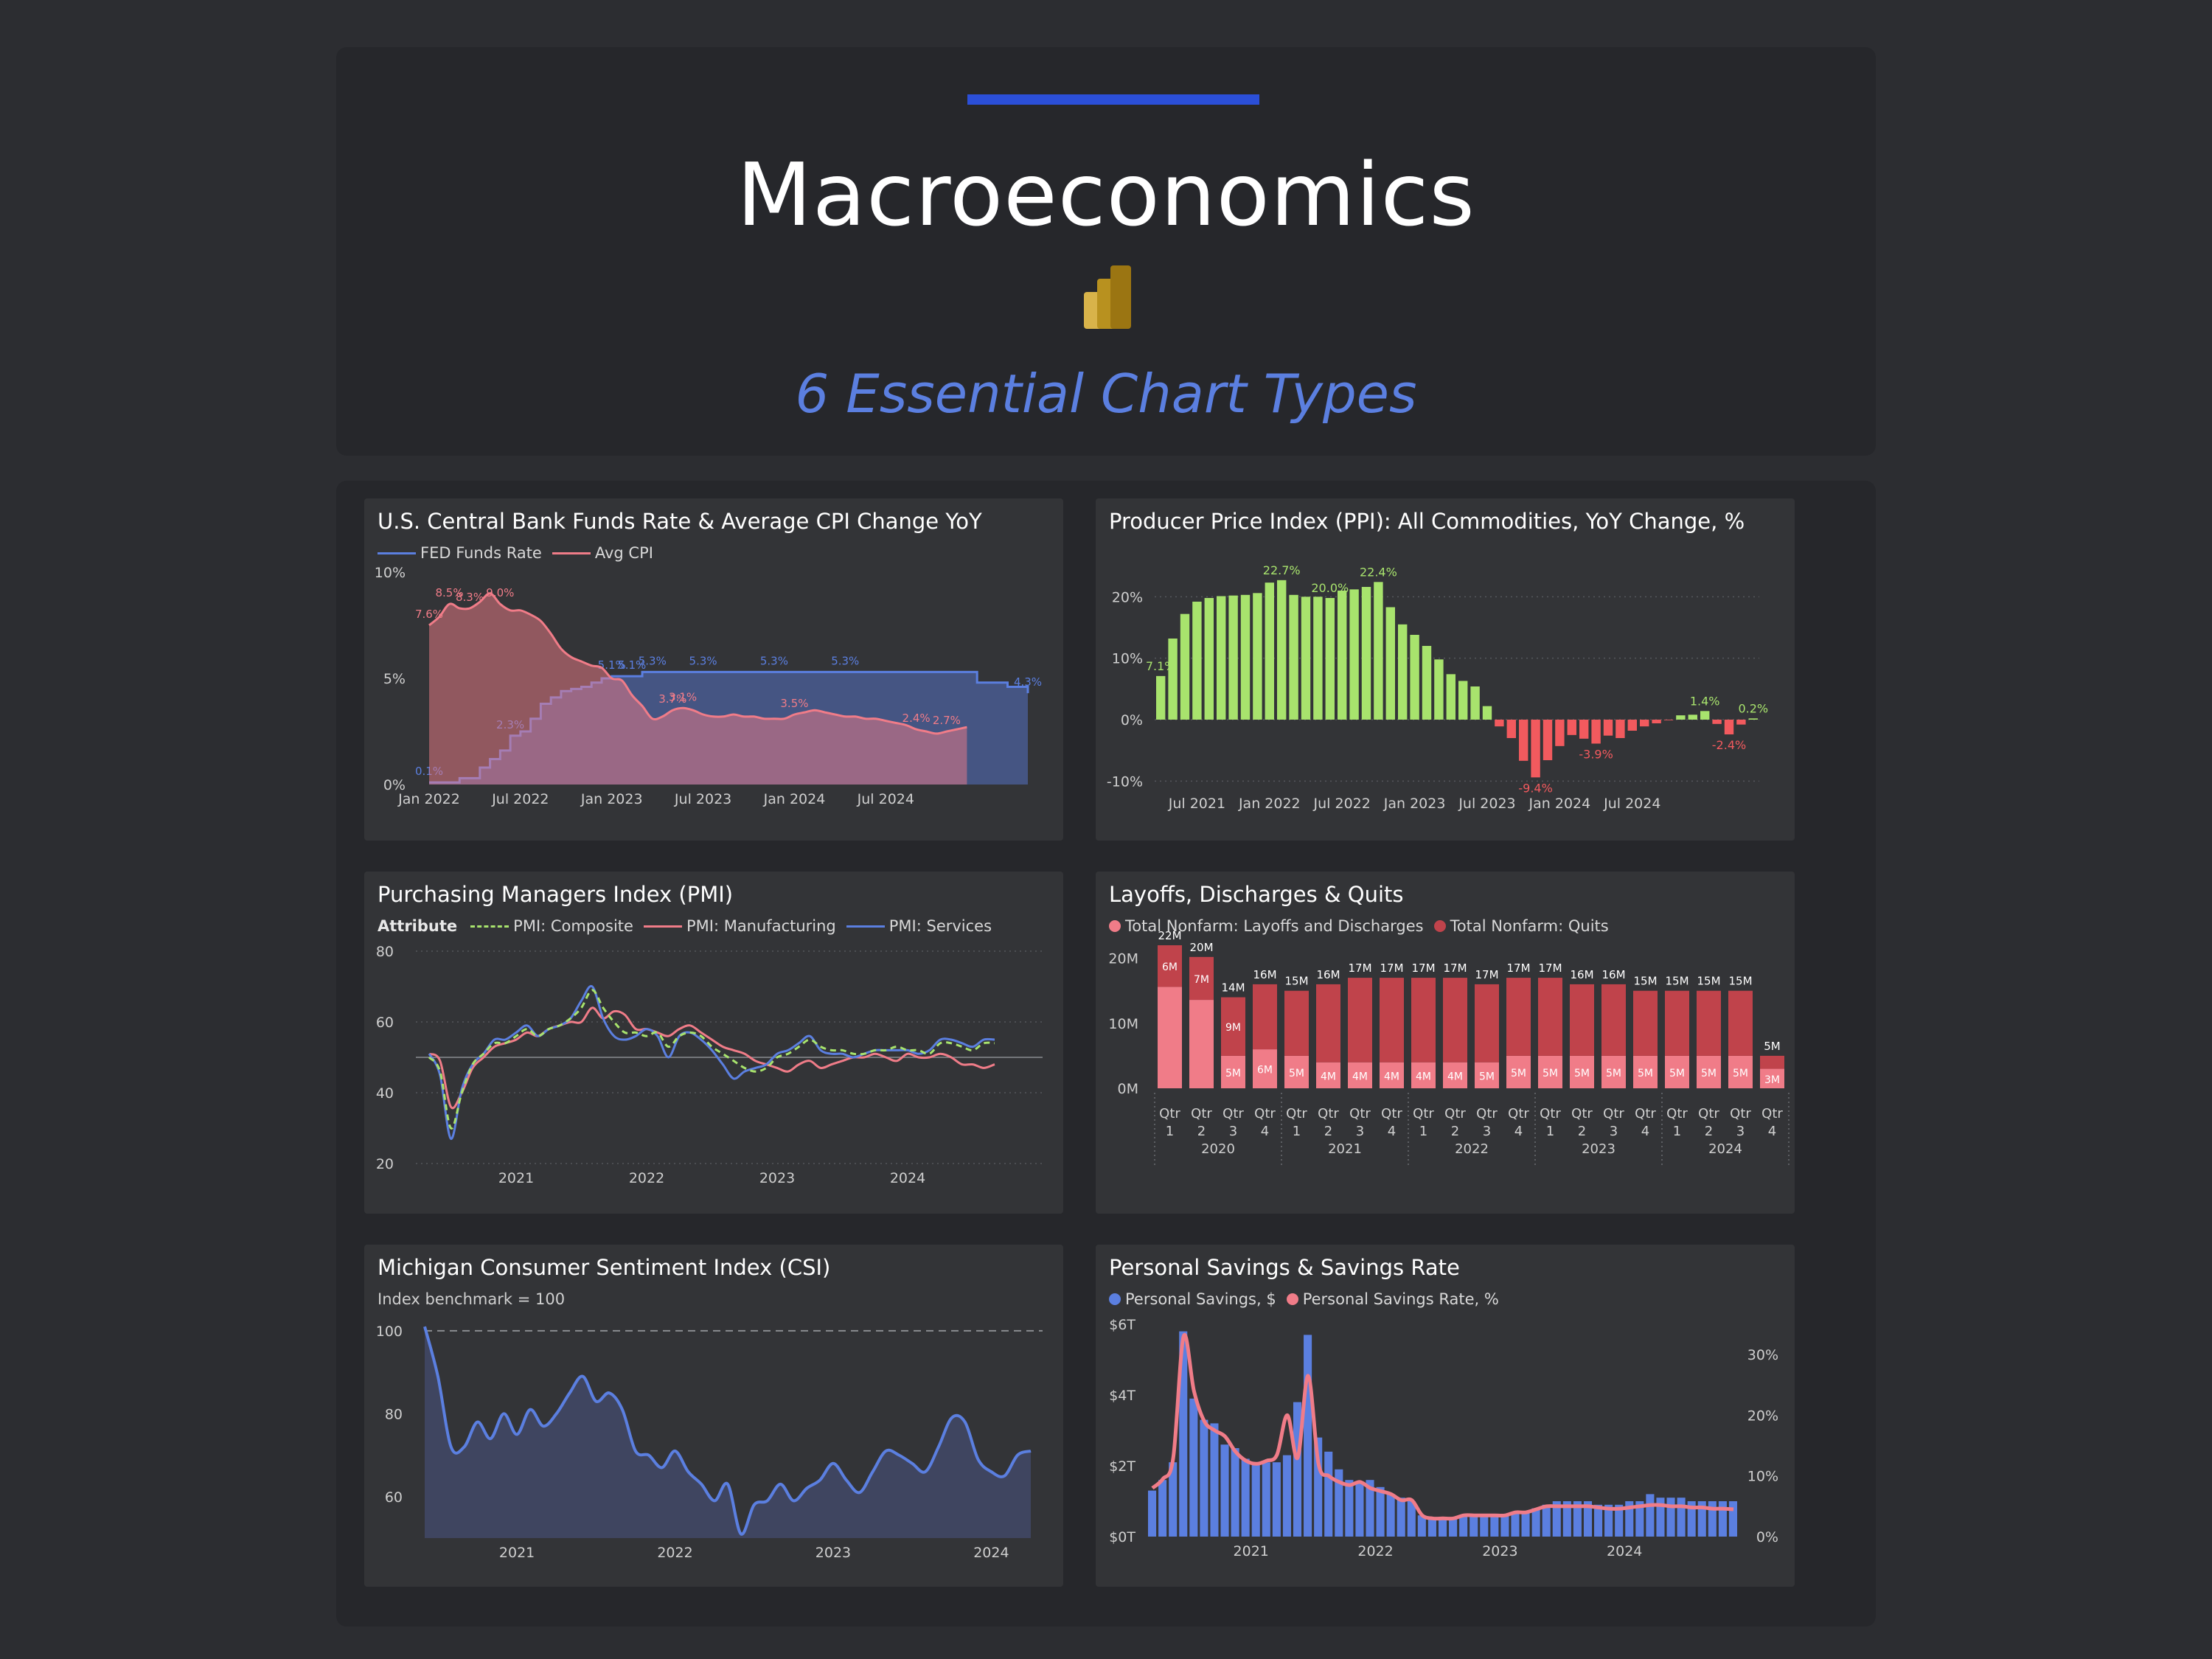 Image resolution: width=2212 pixels, height=1659 pixels. I want to click on legend-item-cpi: Avg CPI, so click(602, 553).